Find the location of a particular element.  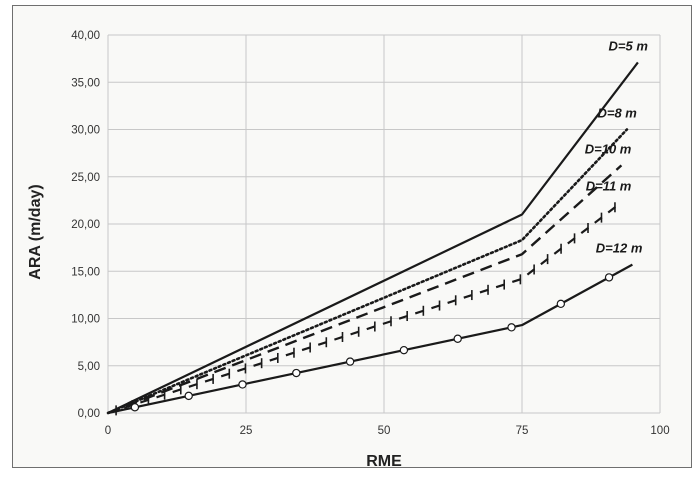

series-d-5-m-label: D=5 m is located at coordinates (629, 45).